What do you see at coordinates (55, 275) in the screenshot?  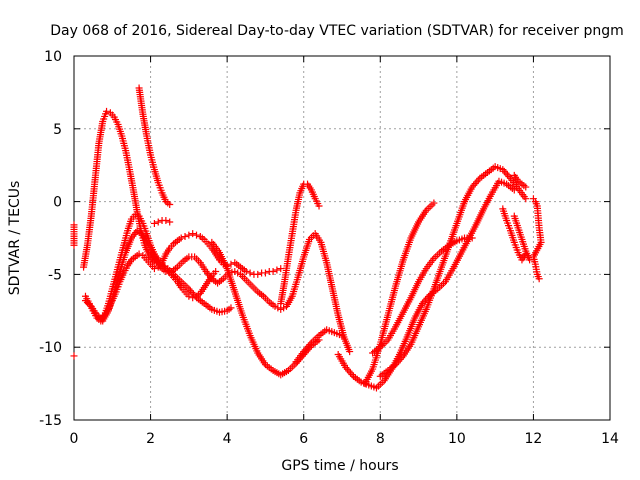 I see `y-tick-label: -5` at bounding box center [55, 275].